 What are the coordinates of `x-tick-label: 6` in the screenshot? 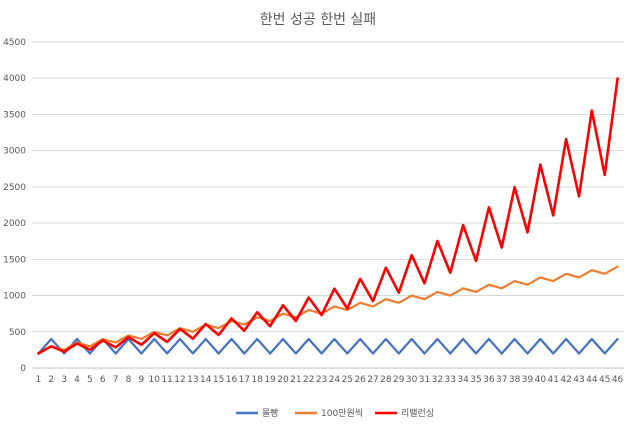 It's located at (103, 380).